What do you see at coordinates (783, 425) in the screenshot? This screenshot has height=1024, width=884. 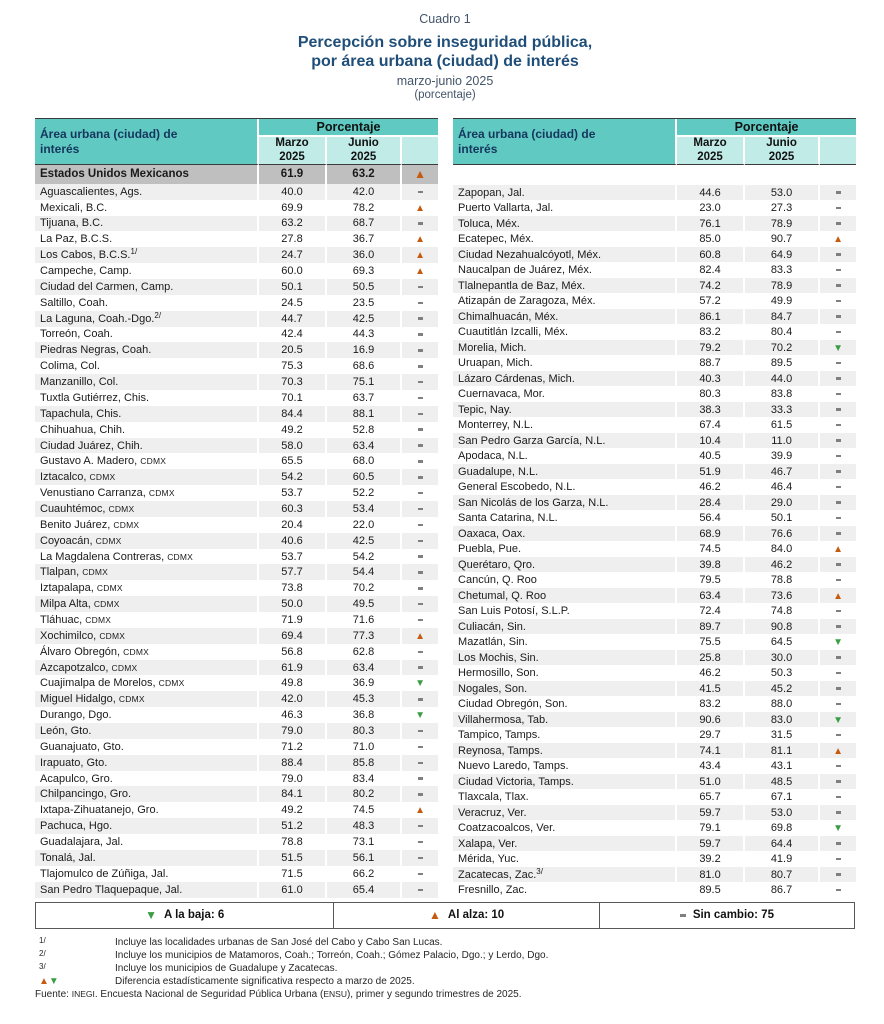 I see `june-value: 61.5` at bounding box center [783, 425].